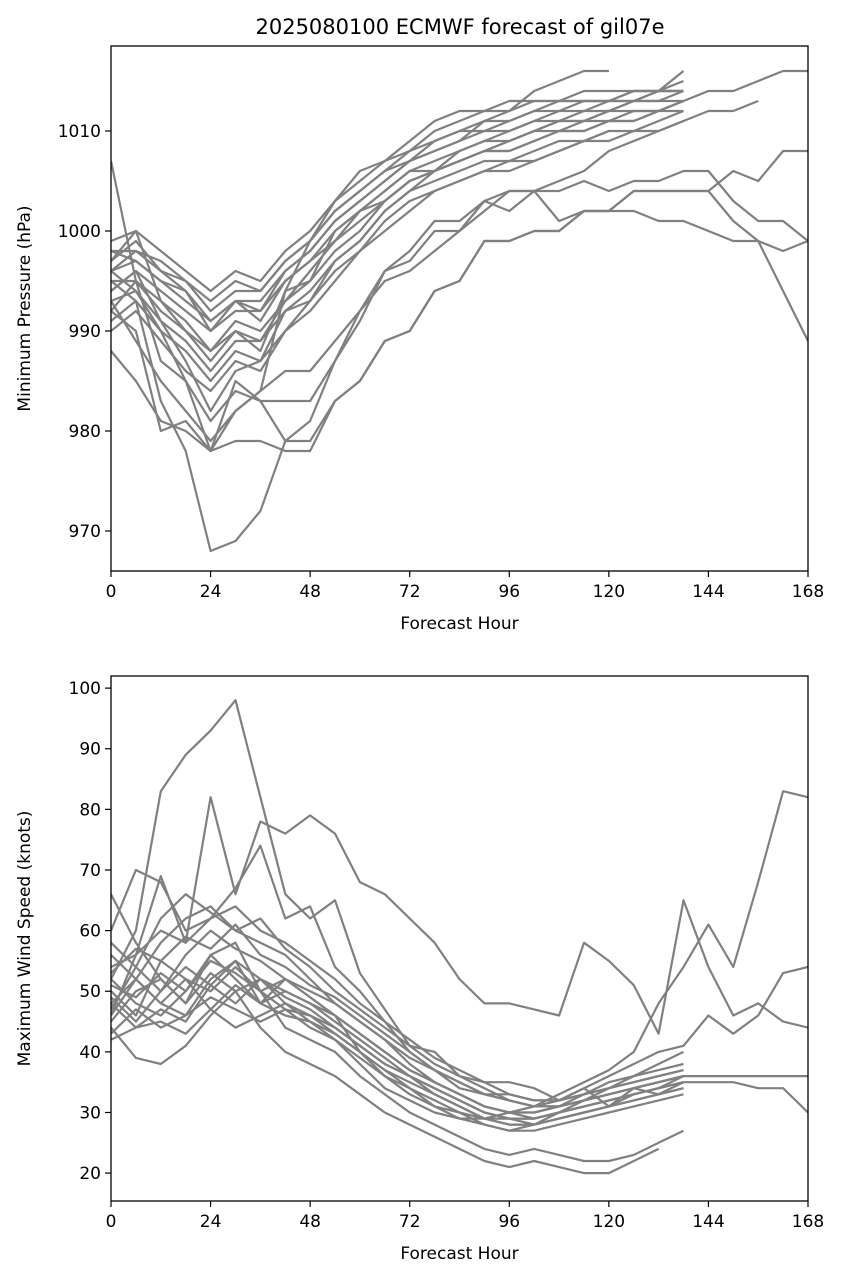 This screenshot has width=843, height=1279. I want to click on y-axis-label: Minimum Pressure (hPa), so click(25, 308).